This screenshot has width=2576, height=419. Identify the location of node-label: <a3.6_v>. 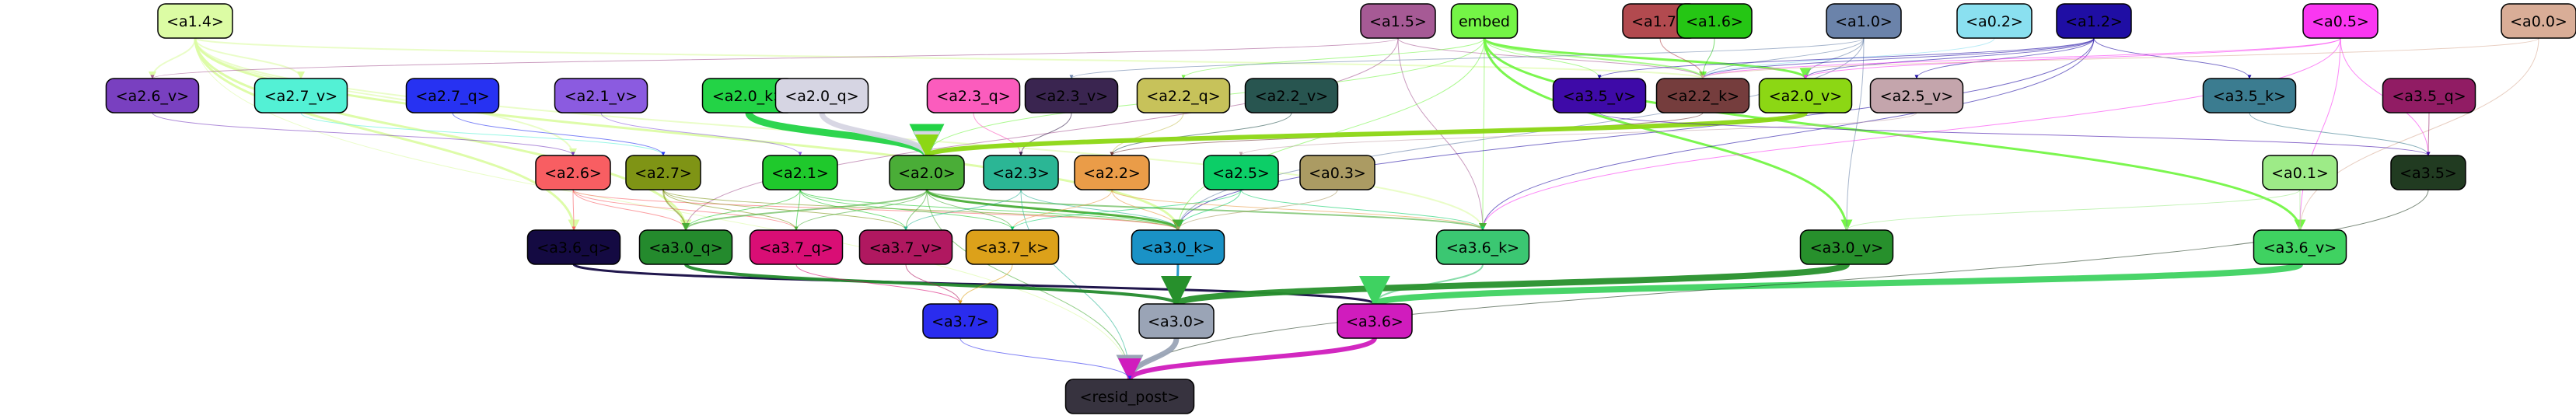
(2300, 248).